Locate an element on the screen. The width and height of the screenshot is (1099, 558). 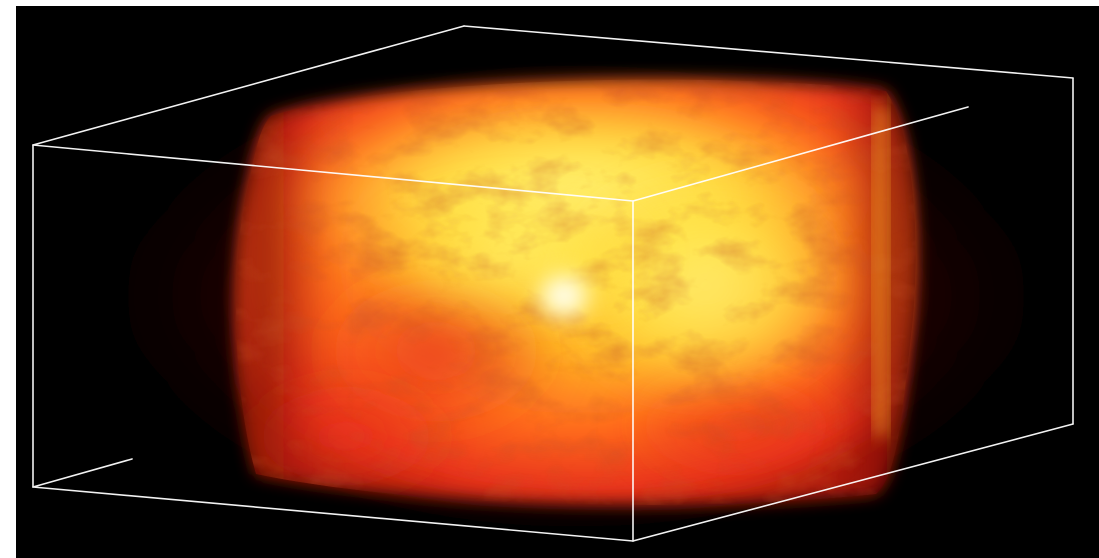
hot-spot is located at coordinates (564, 296).